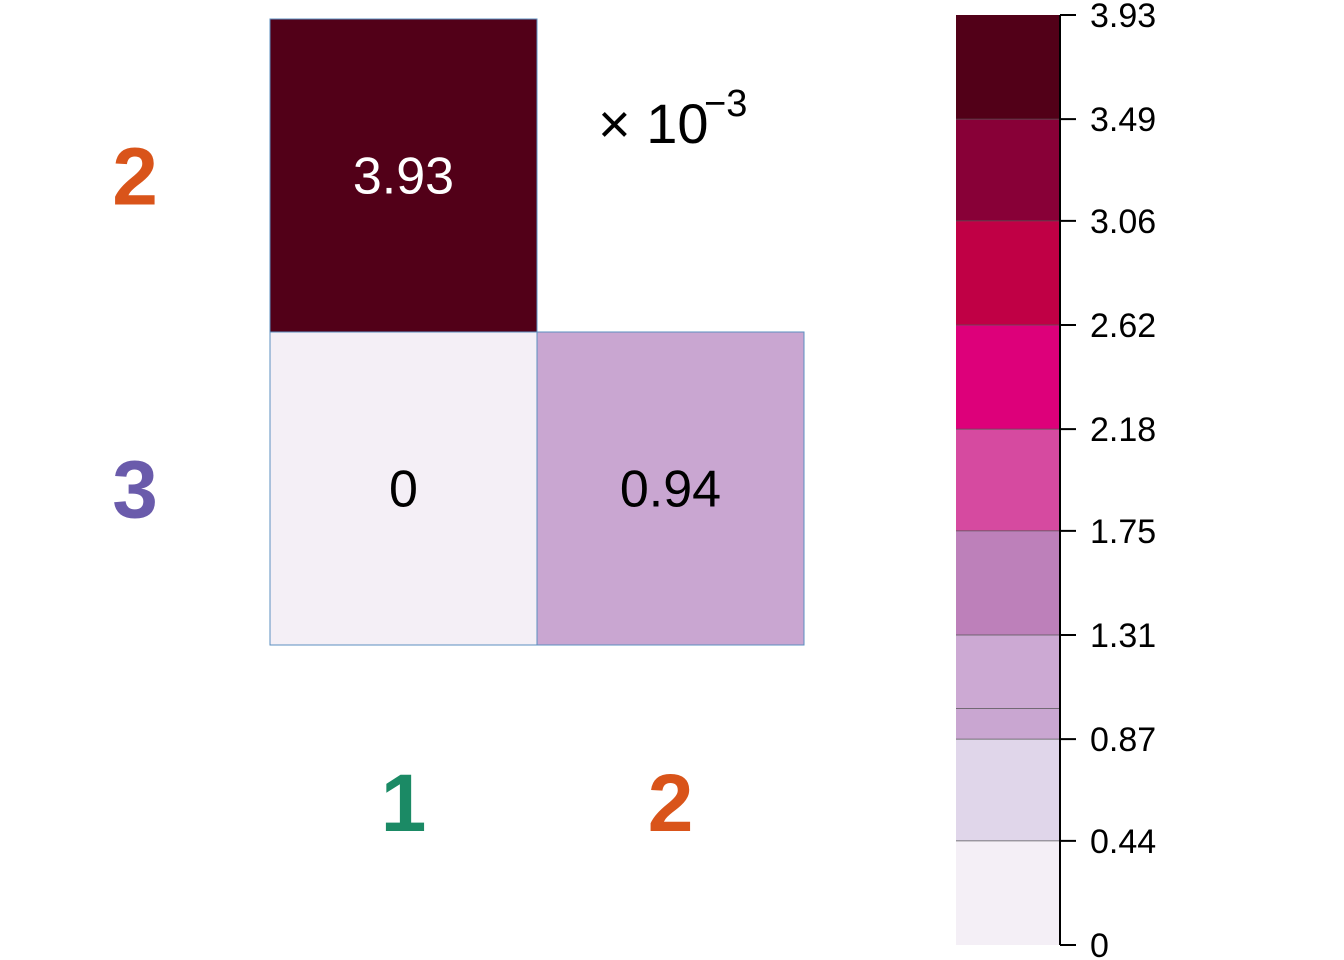 The image size is (1344, 960). I want to click on scale-note-exponent: −3, so click(725, 104).